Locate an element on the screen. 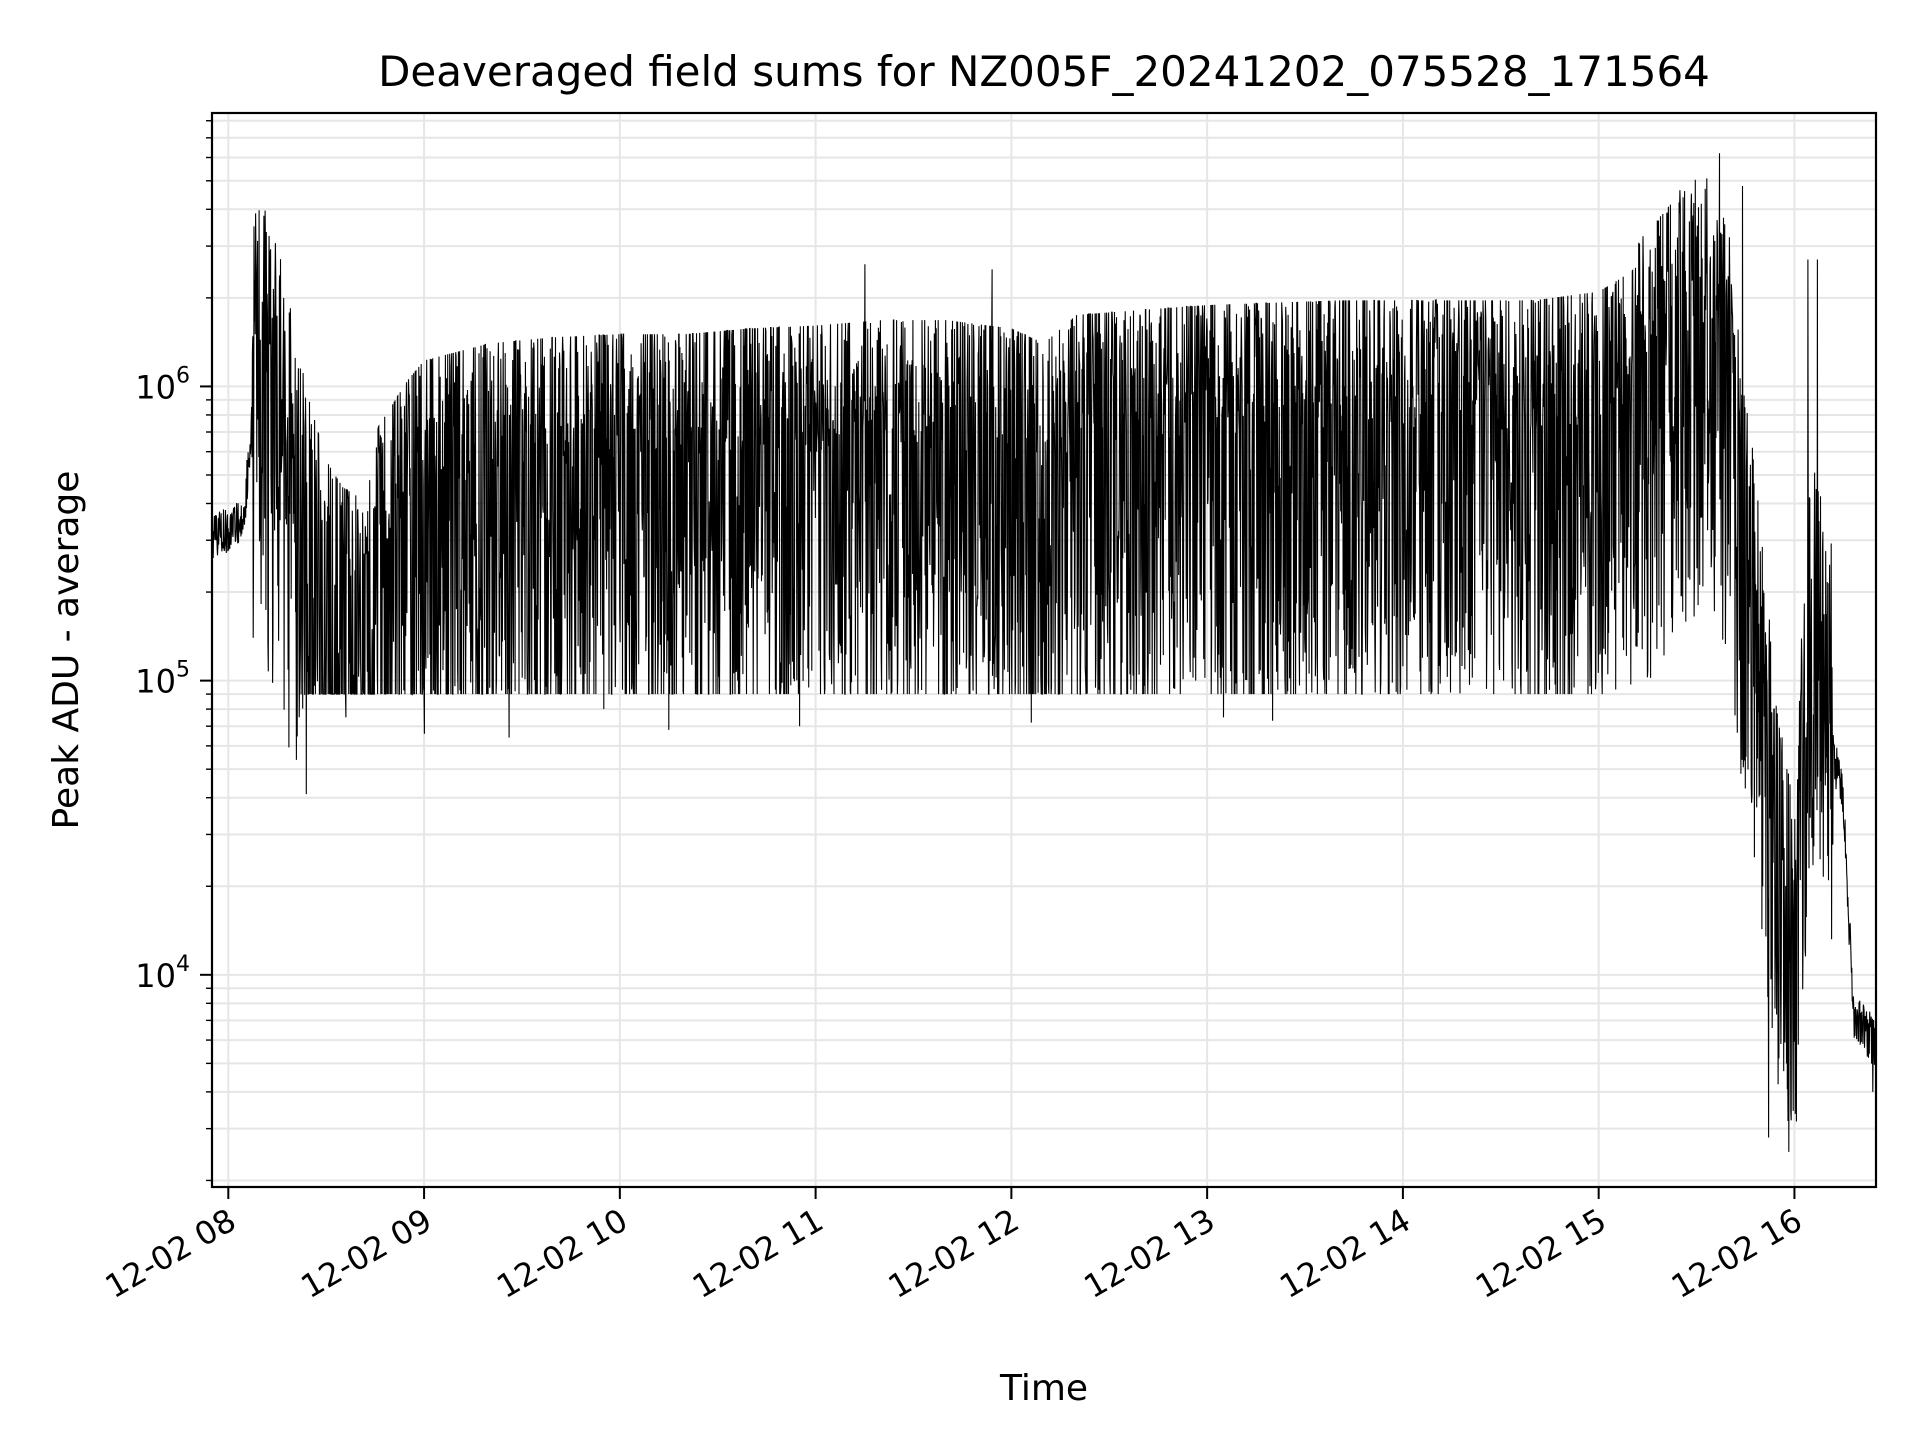 This screenshot has height=1440, width=1920. y-tick-label: 10⁴ is located at coordinates (162, 973).